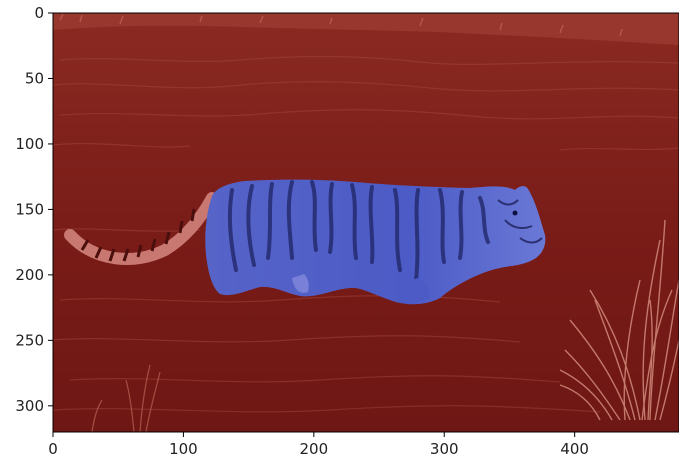  Describe the element at coordinates (183, 449) in the screenshot. I see `x-tick-label: 100` at that location.